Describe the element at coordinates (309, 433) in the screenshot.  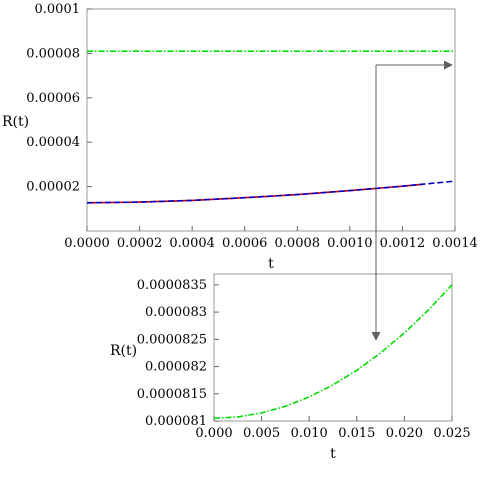
I see `x-tick-label: 0.010` at that location.